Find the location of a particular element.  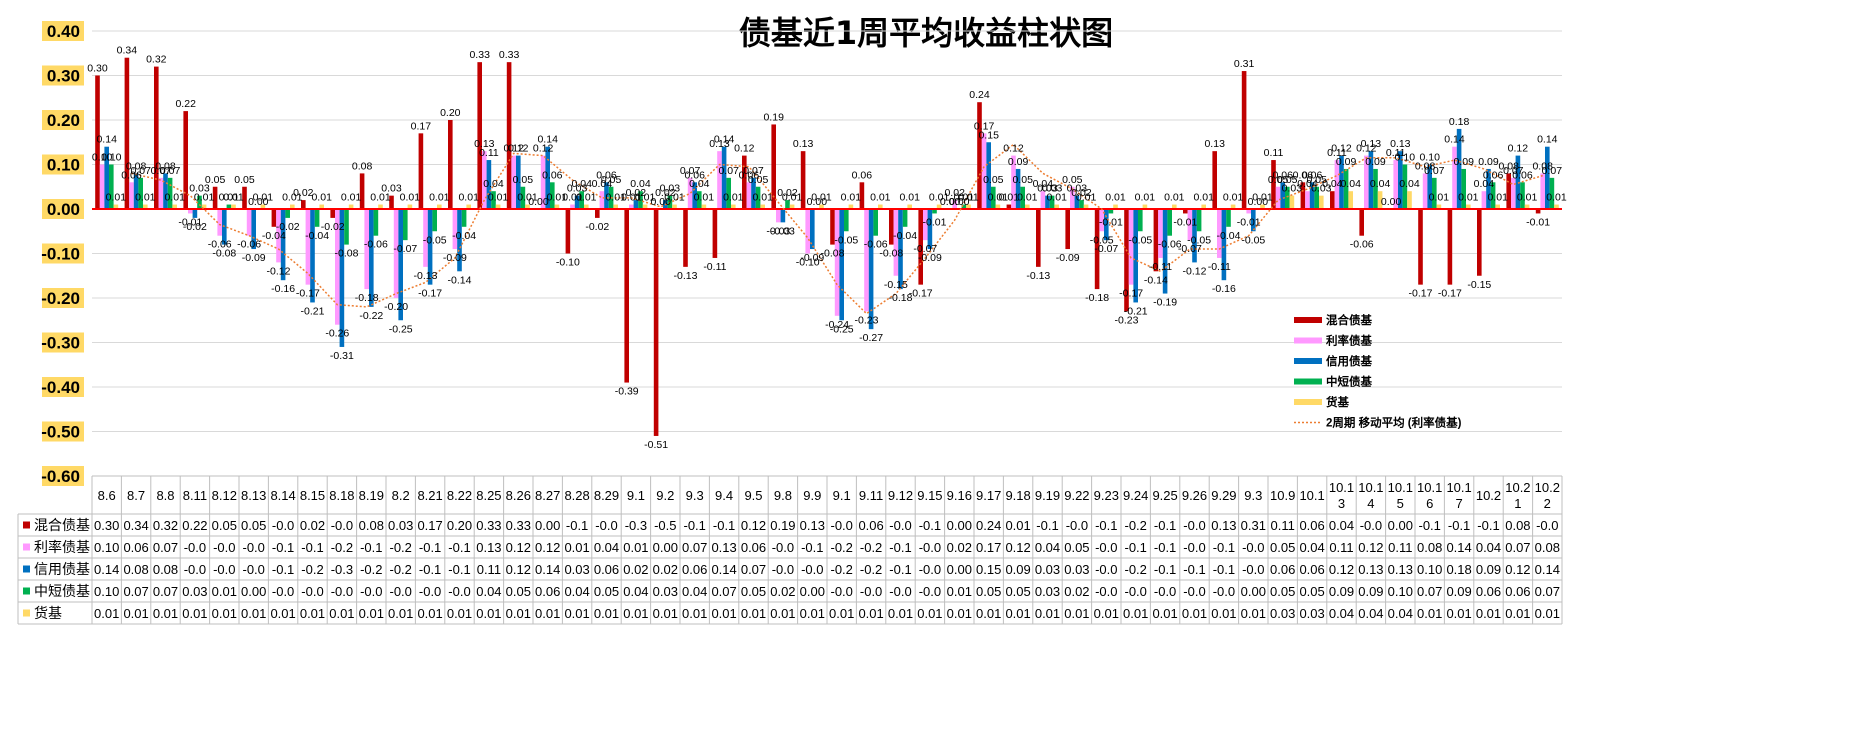

data-label: -0.01 is located at coordinates (1185, 222).